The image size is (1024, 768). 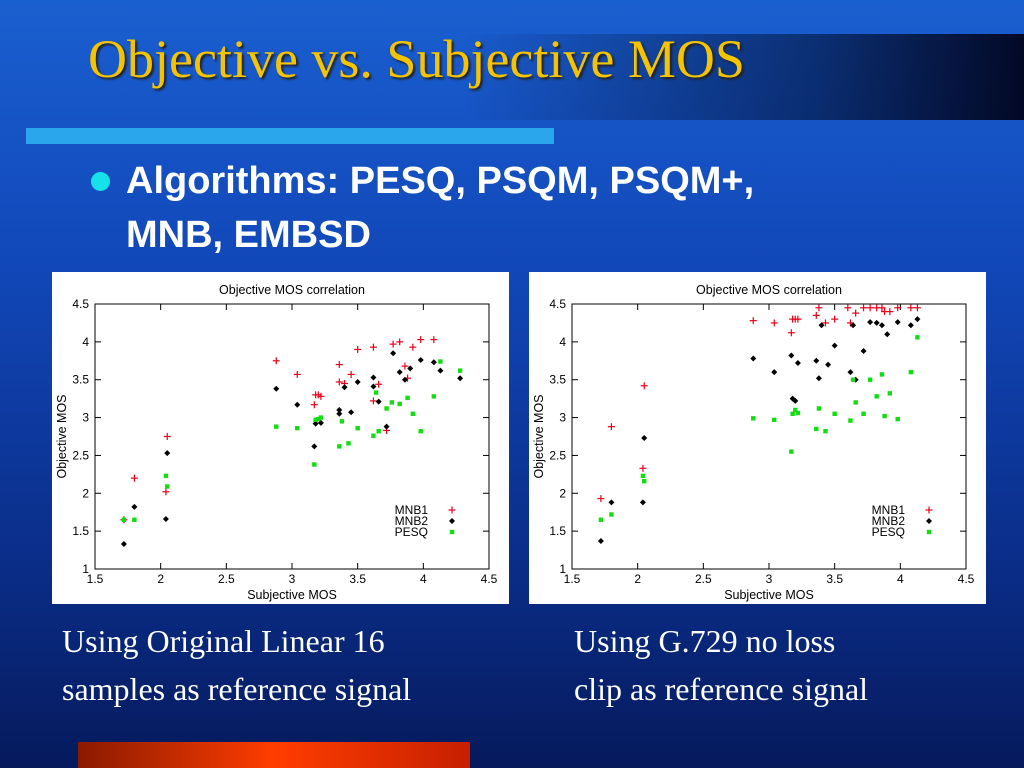 What do you see at coordinates (966, 579) in the screenshot?
I see `x-tick-label: 4.5` at bounding box center [966, 579].